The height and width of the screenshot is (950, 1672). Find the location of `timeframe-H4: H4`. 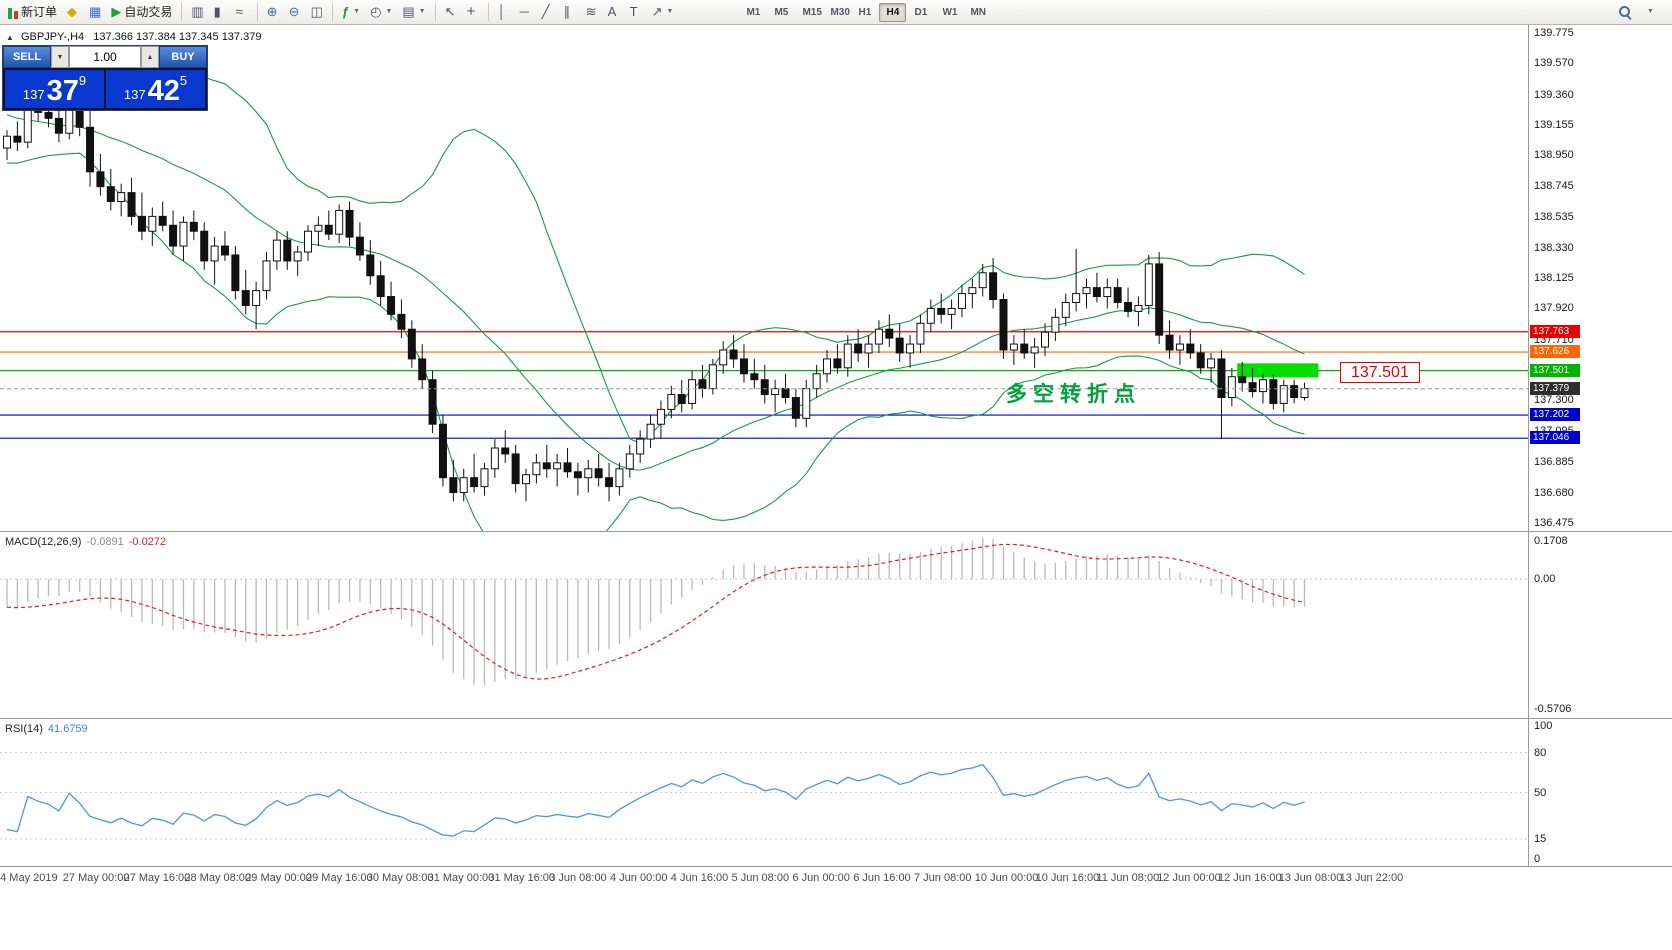

timeframe-H4: H4 is located at coordinates (893, 12).